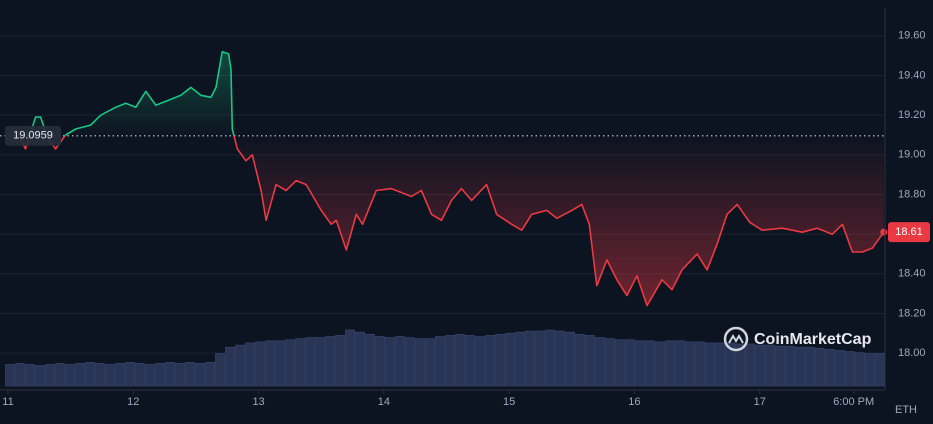 The image size is (933, 424). Describe the element at coordinates (912, 155) in the screenshot. I see `y-tick-label: 19.00` at that location.